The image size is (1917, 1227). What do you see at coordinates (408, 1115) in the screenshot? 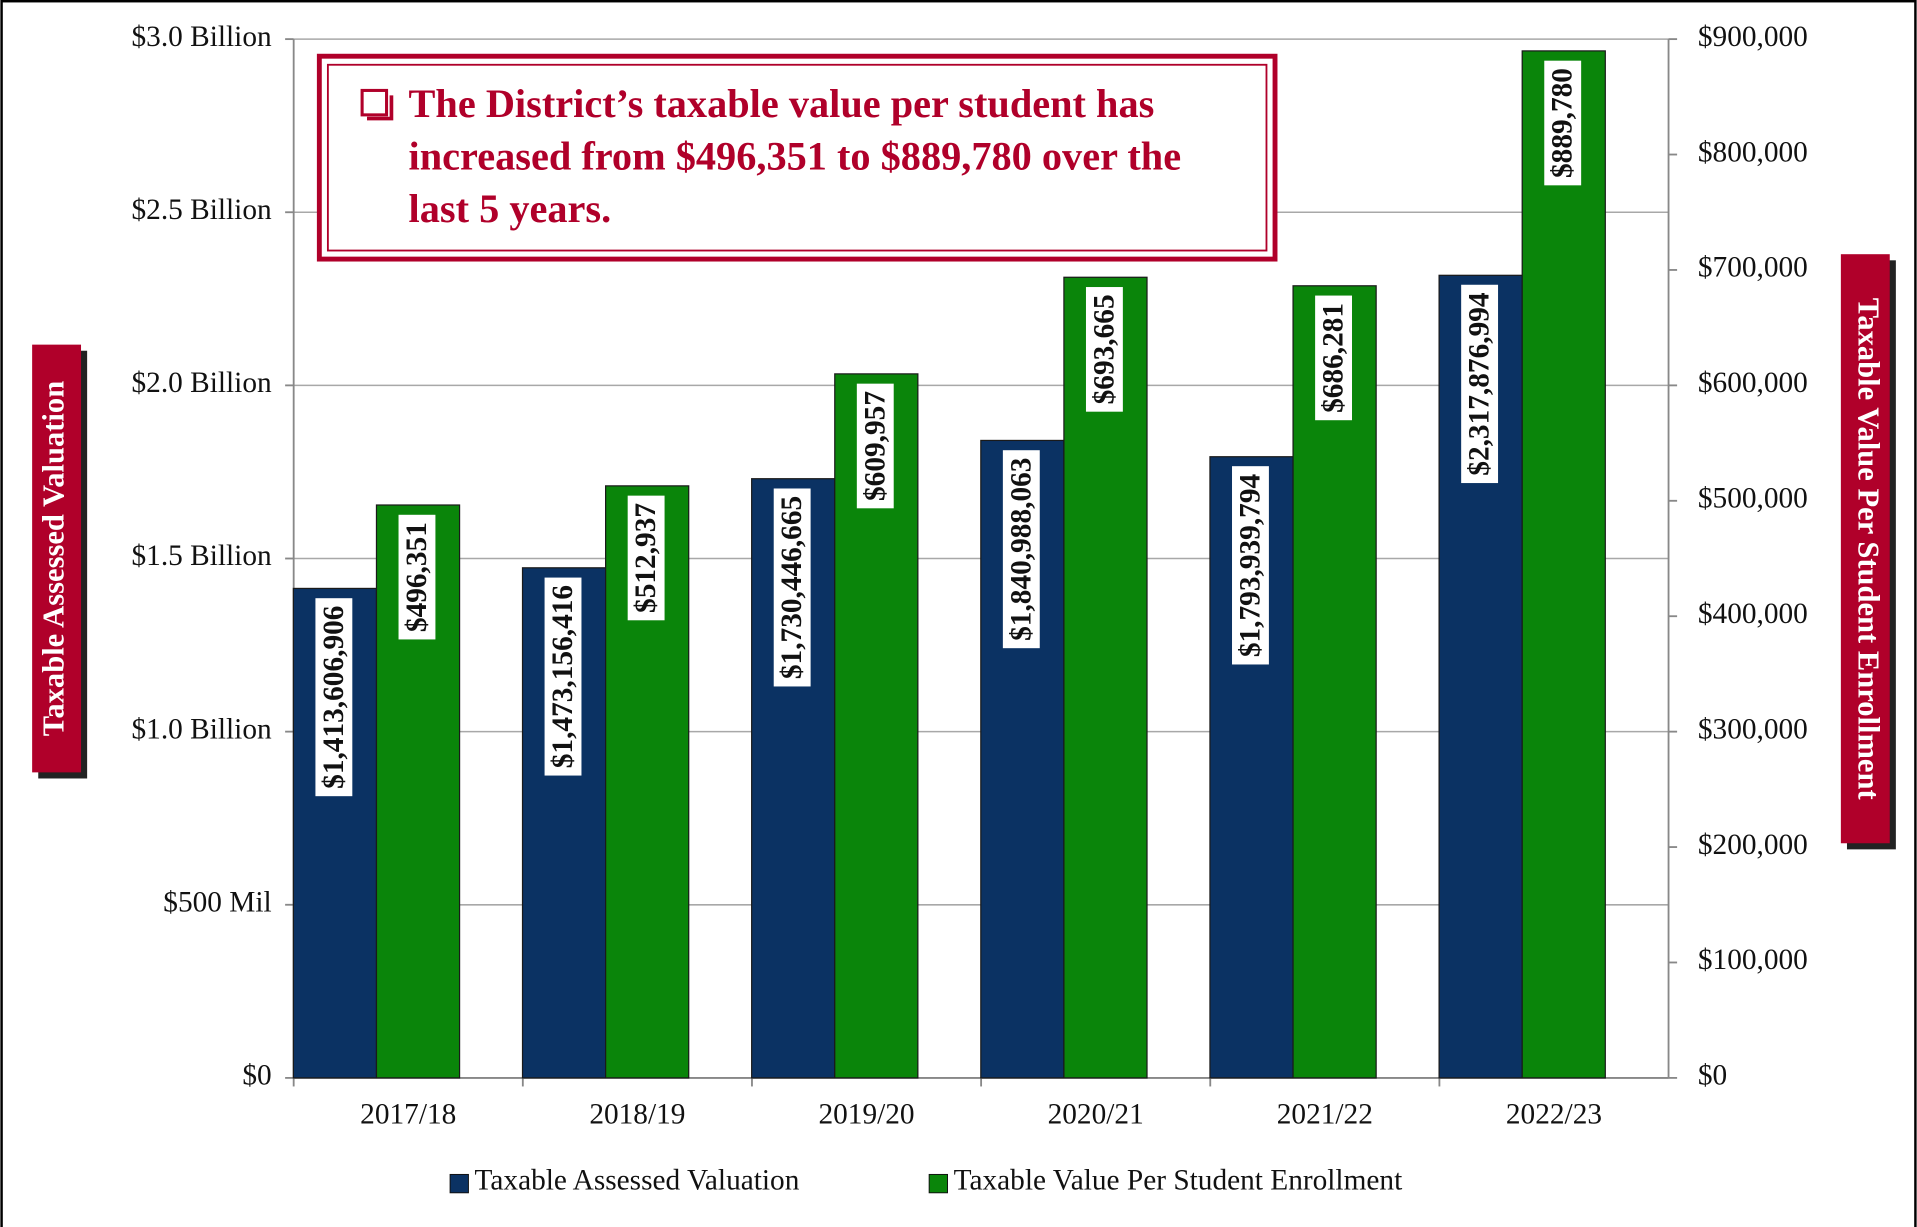
I see `x-tick-label: 2017/18` at bounding box center [408, 1115].